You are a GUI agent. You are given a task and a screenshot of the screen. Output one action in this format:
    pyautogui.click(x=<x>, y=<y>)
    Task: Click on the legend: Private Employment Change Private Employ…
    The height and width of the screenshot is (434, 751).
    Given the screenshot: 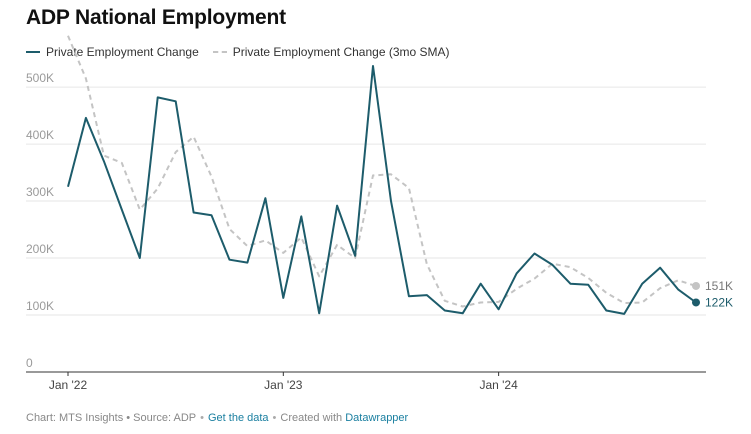 What is the action you would take?
    pyautogui.click(x=245, y=52)
    